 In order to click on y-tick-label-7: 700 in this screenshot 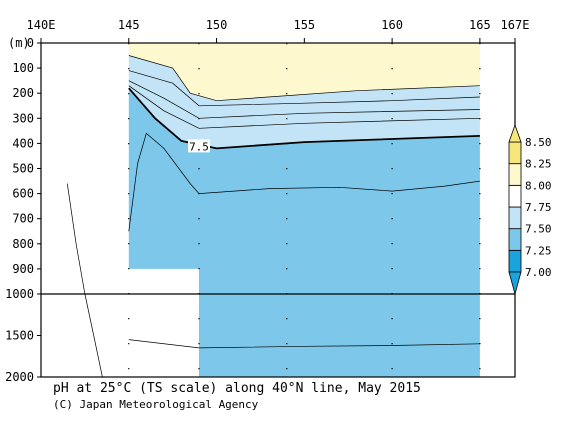, I will do `click(23, 219)`.